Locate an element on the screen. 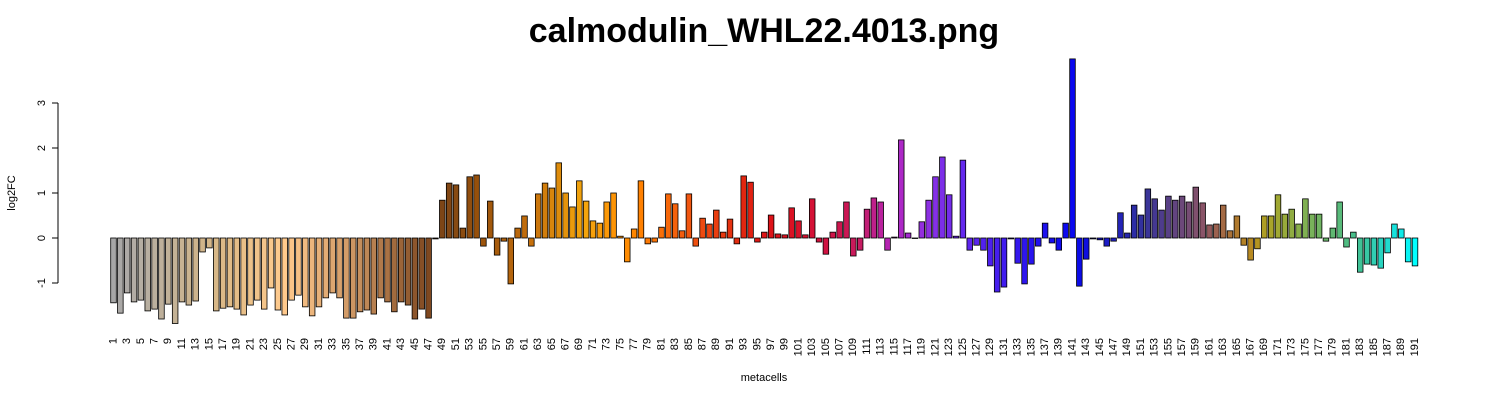 Image resolution: width=1500 pixels, height=400 pixels. y-tick-label: 2 is located at coordinates (42, 148).